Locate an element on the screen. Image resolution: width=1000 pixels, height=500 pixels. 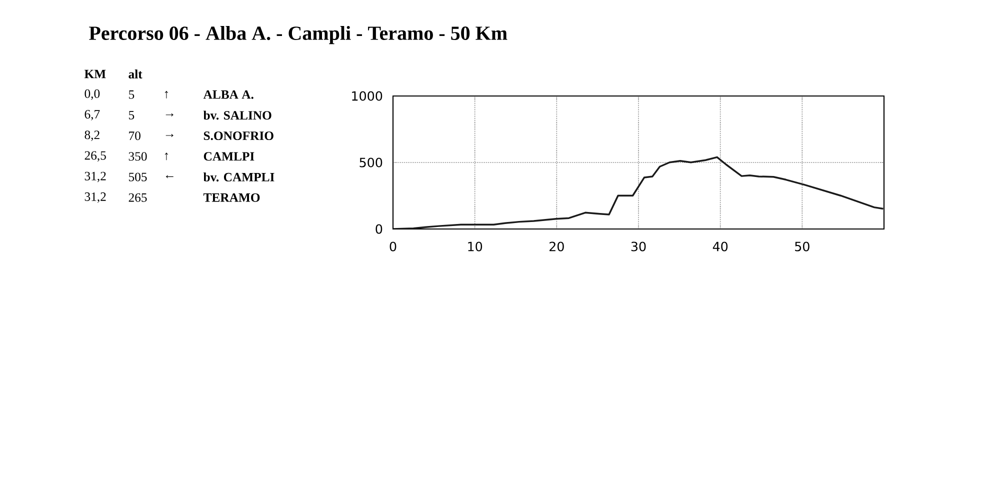
text: S.ONOFRIO is located at coordinates (239, 136).